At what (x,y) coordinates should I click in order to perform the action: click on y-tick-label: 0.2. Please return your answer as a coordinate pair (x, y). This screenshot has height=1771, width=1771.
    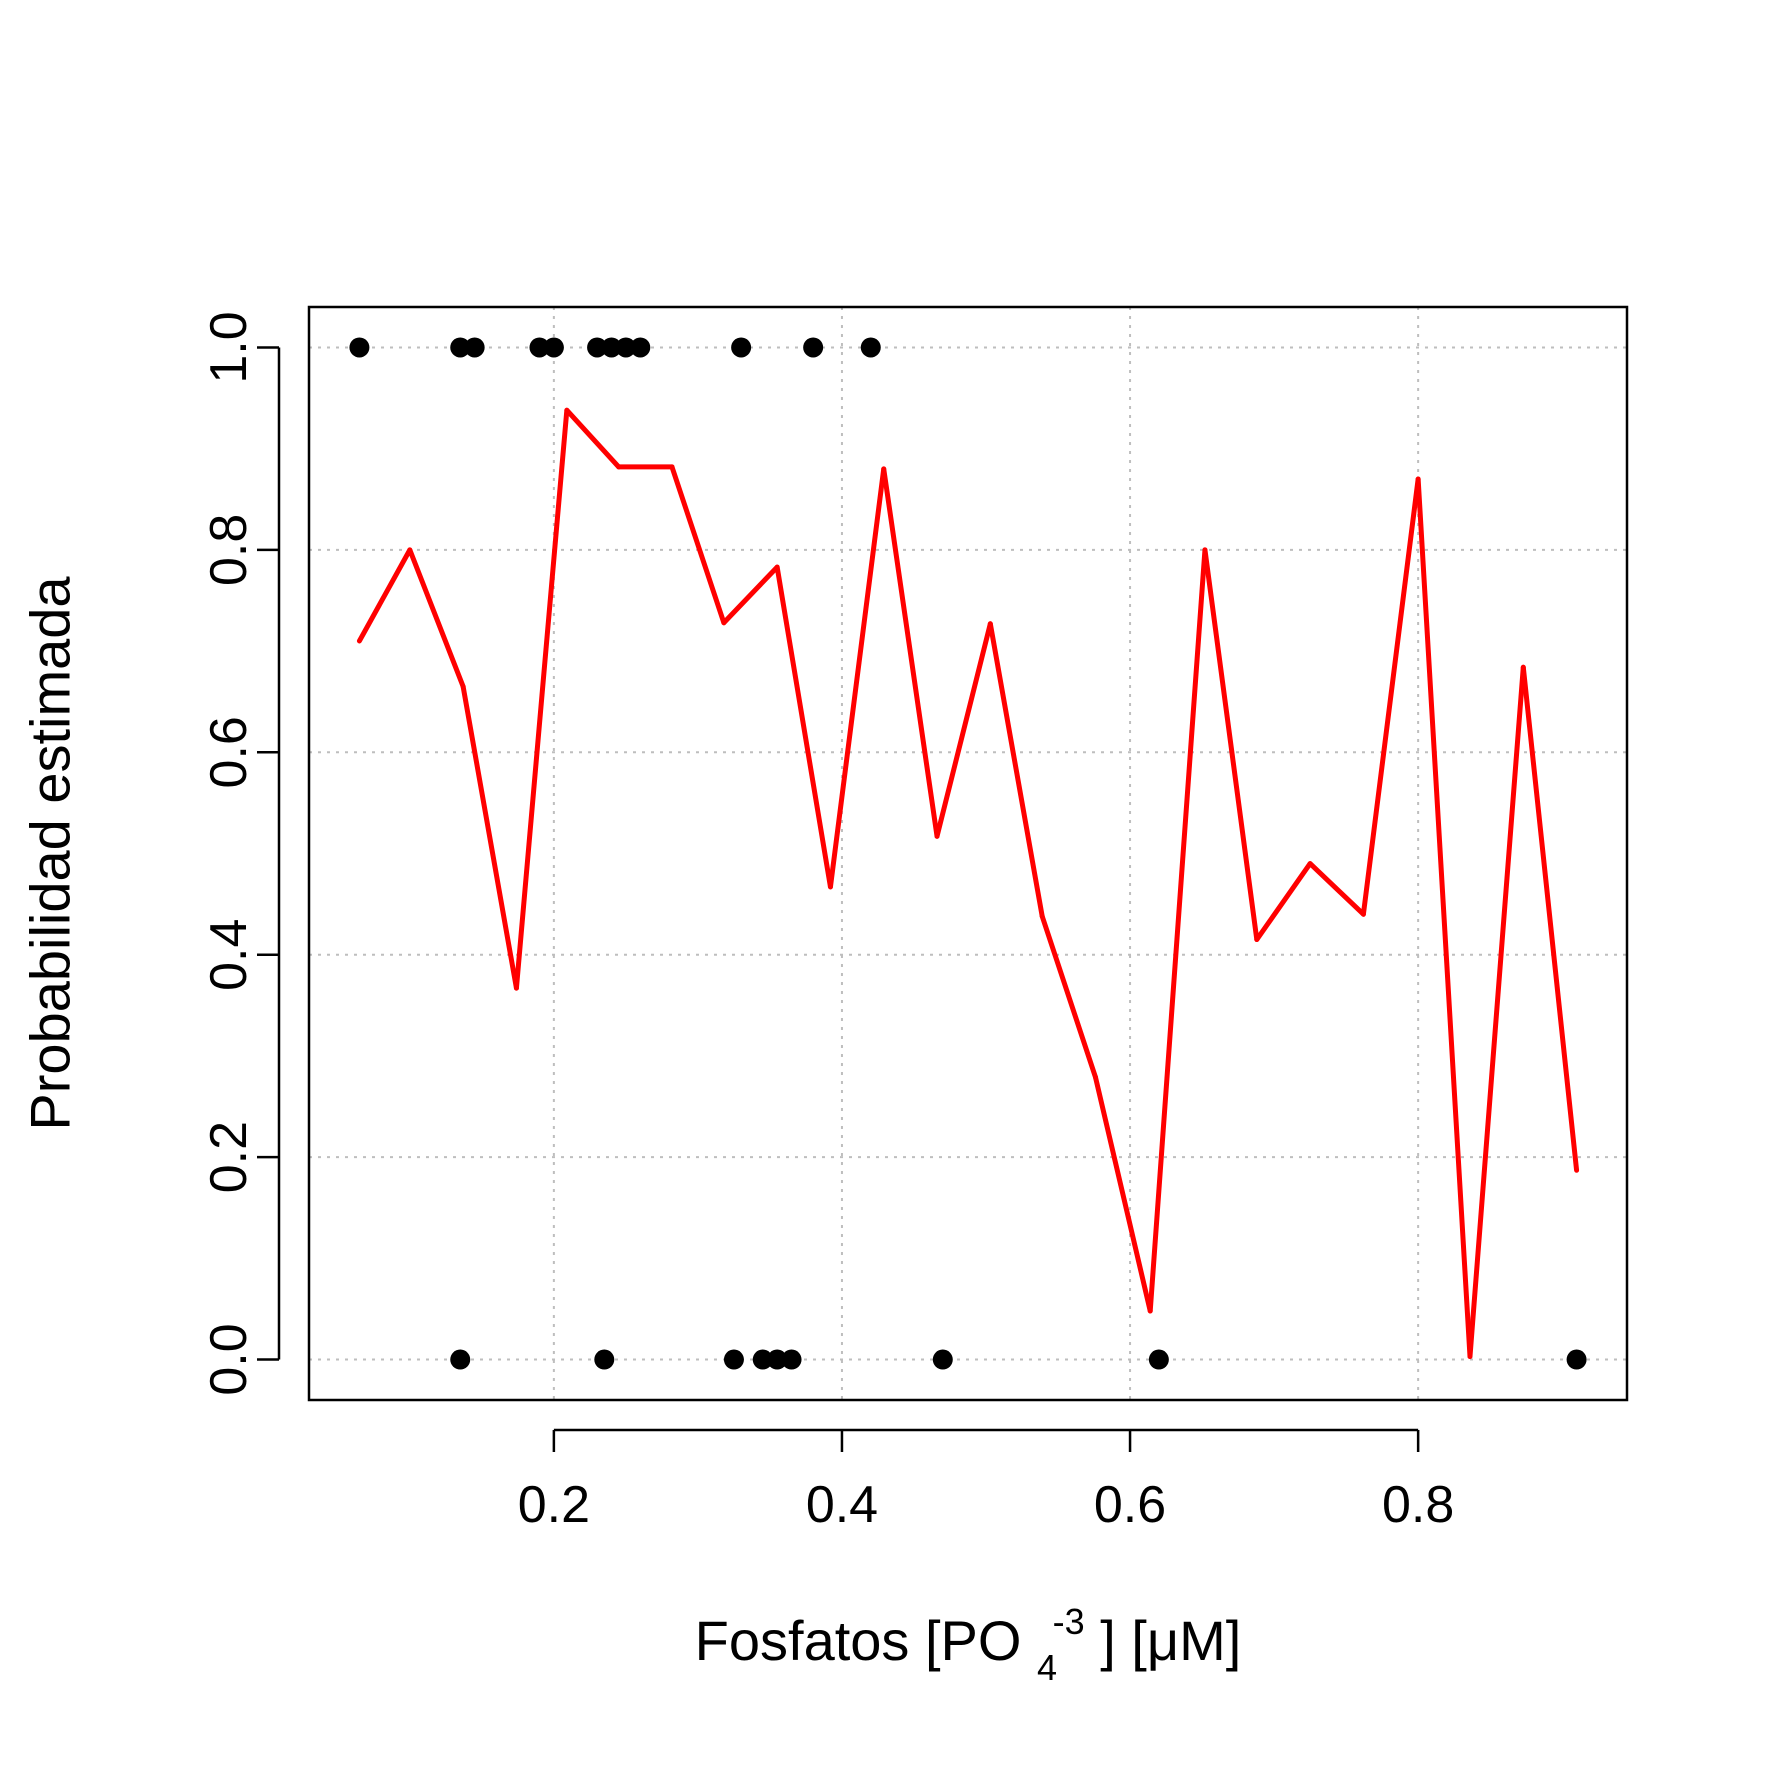
    Looking at the image, I should click on (229, 1157).